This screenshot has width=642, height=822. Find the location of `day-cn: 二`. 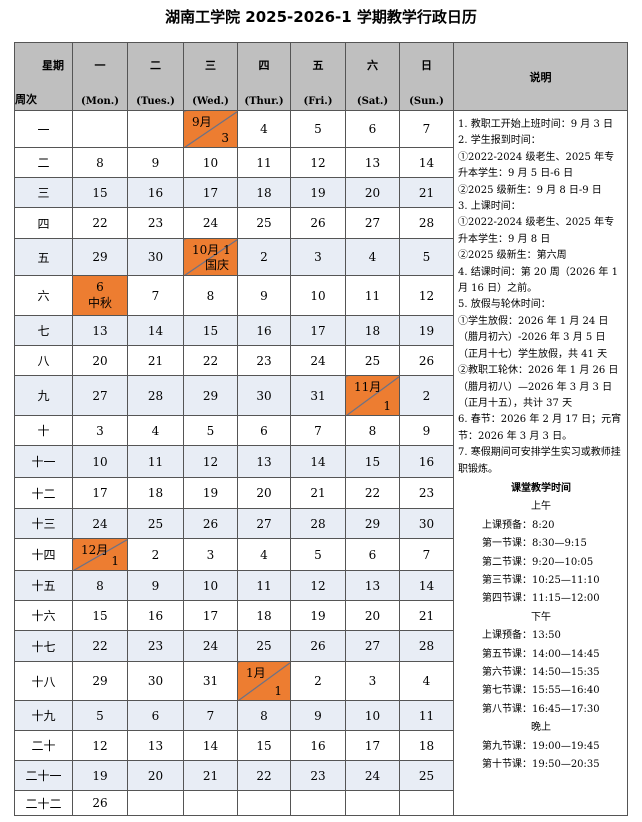

day-cn: 二 is located at coordinates (155, 65).